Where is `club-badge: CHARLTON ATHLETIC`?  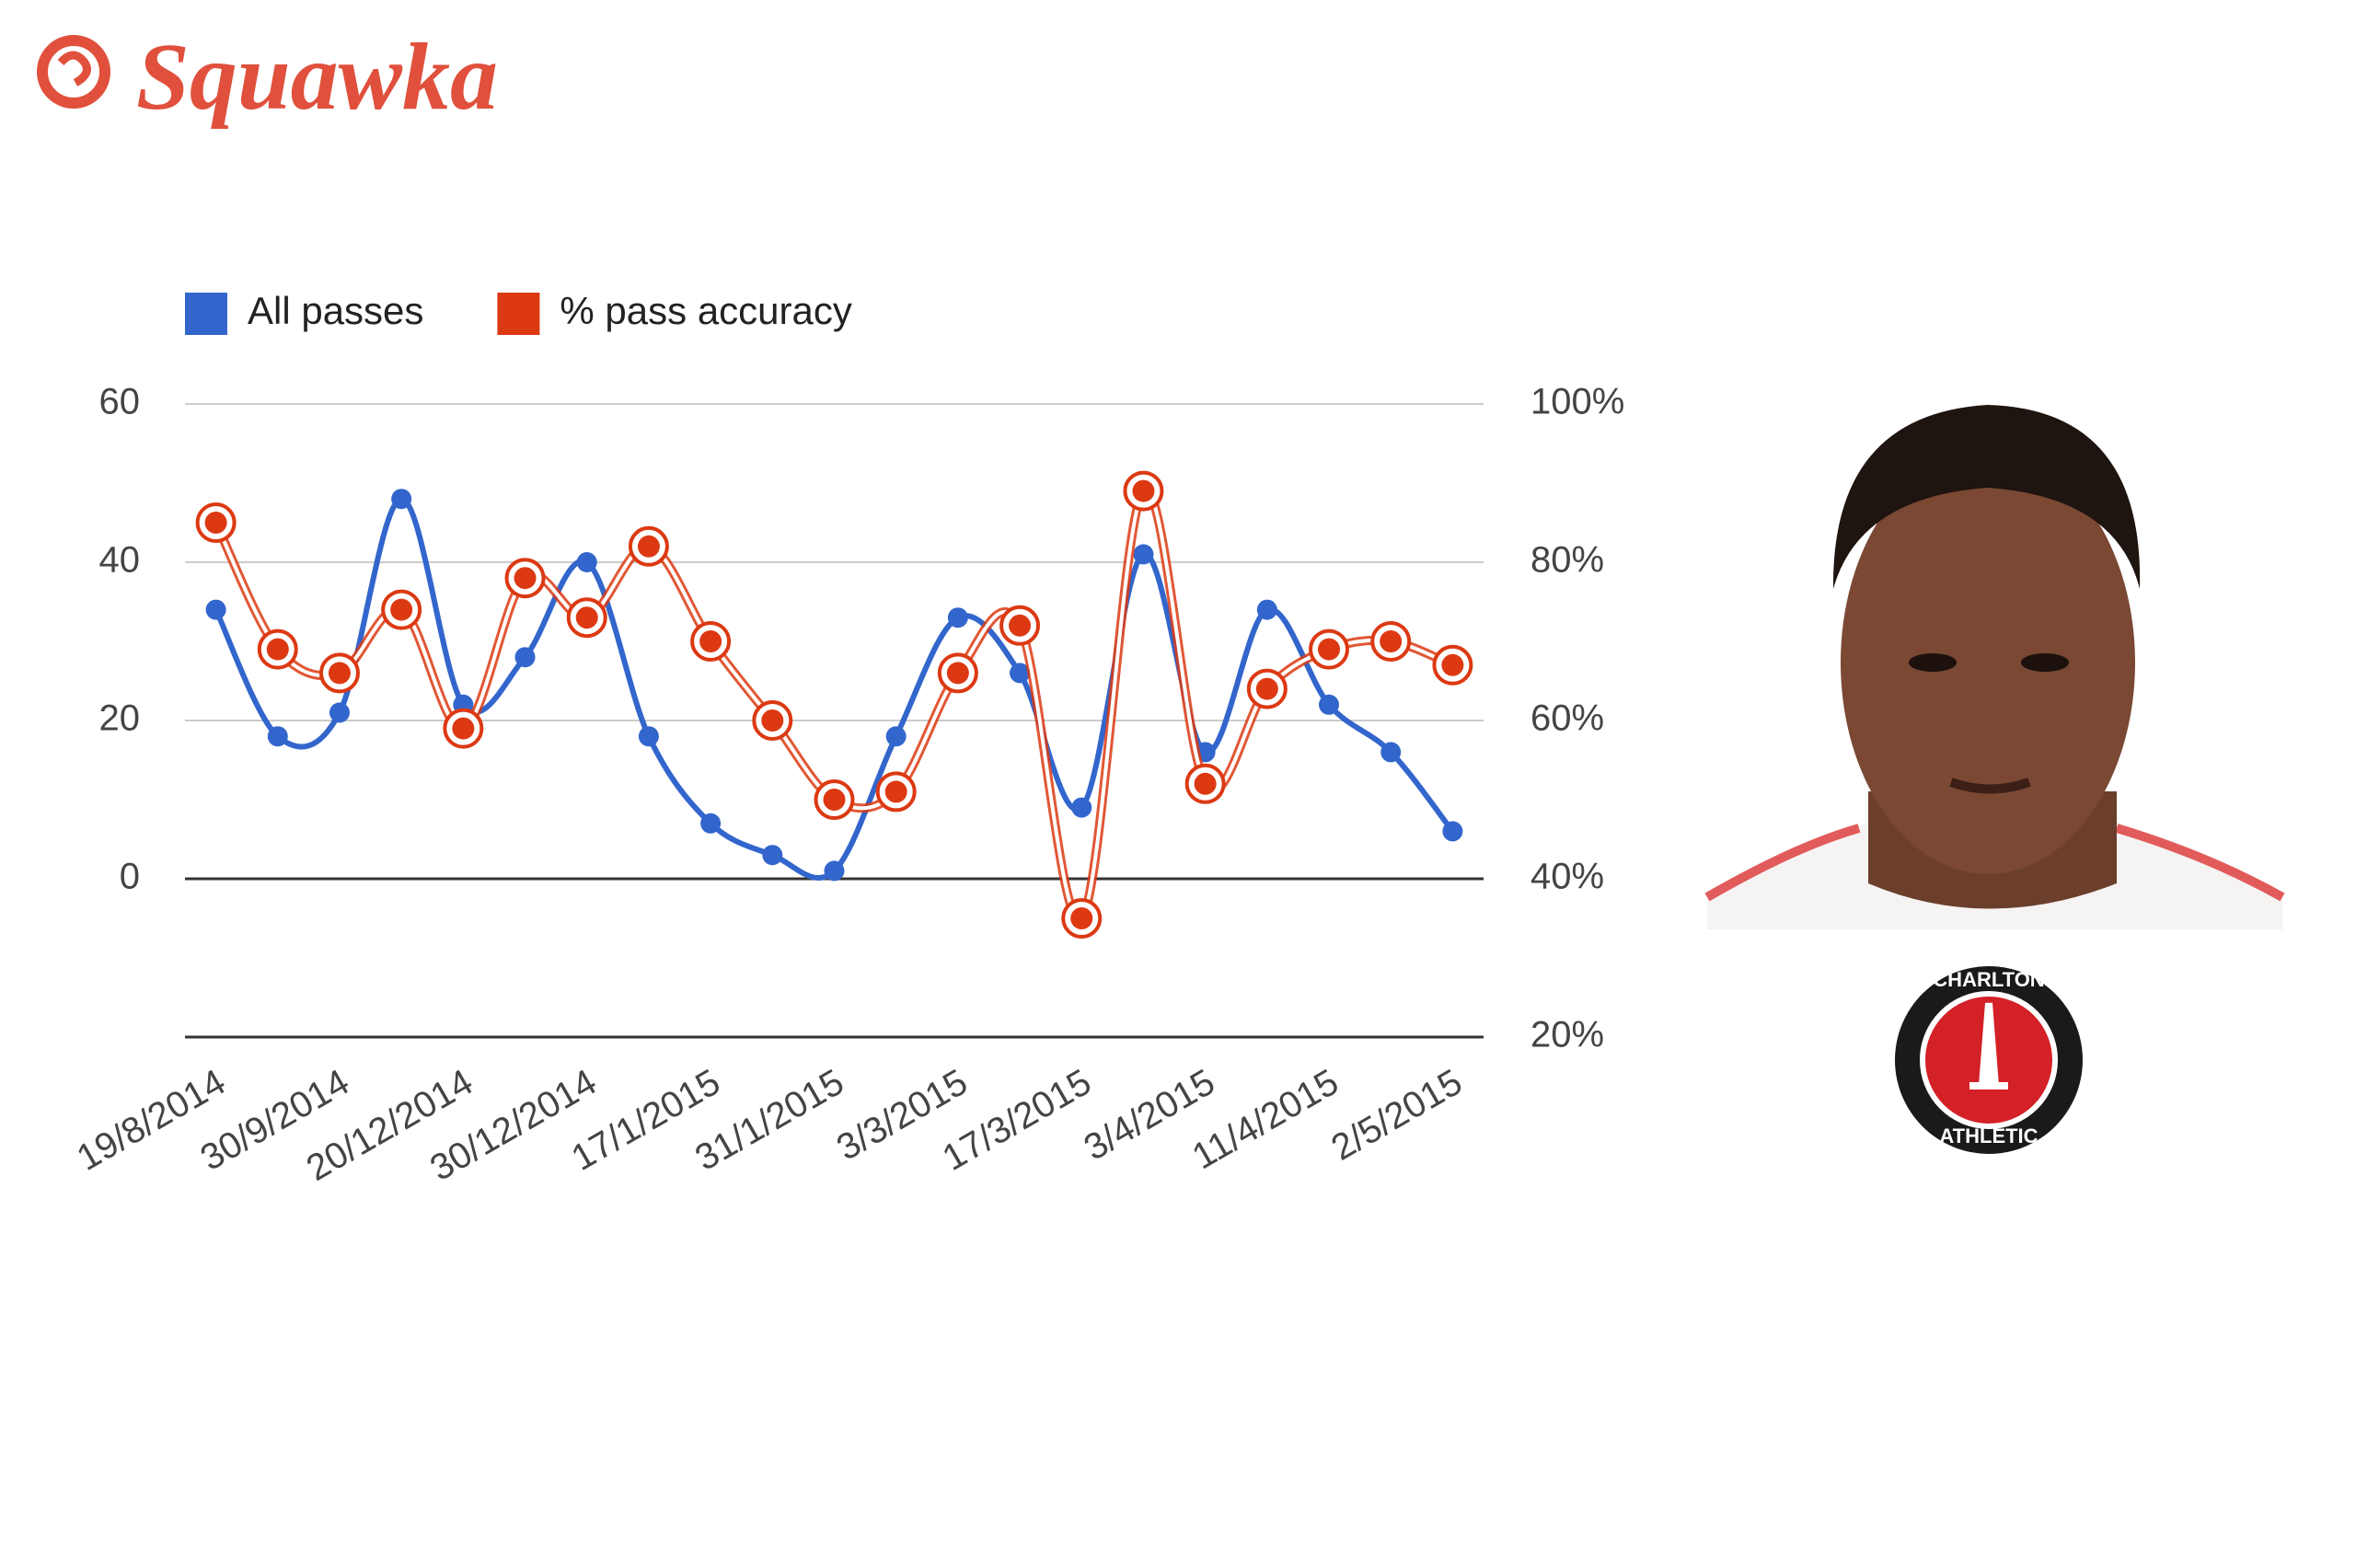 club-badge: CHARLTON ATHLETIC is located at coordinates (1989, 1060).